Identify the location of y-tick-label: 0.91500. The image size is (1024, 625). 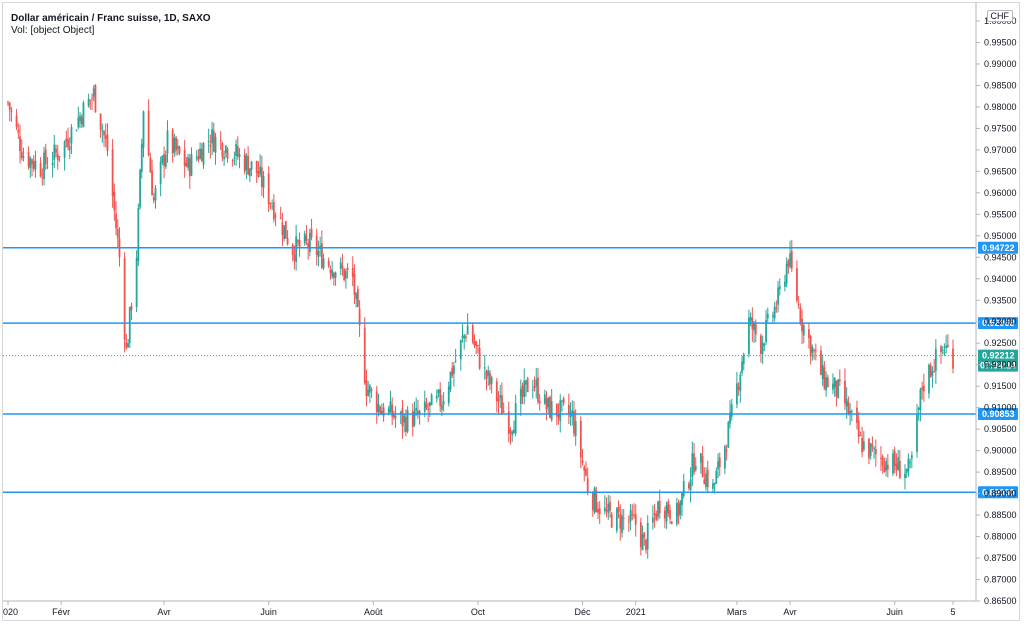
(1000, 386).